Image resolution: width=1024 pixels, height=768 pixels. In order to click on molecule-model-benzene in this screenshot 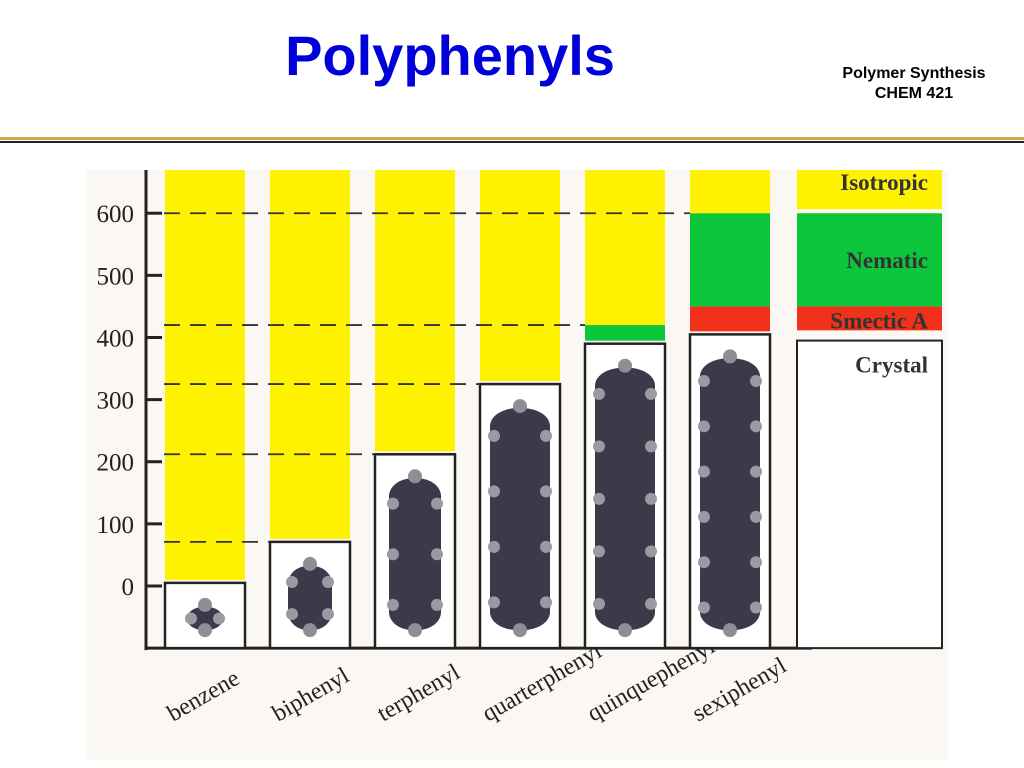, I will do `click(205, 617)`.